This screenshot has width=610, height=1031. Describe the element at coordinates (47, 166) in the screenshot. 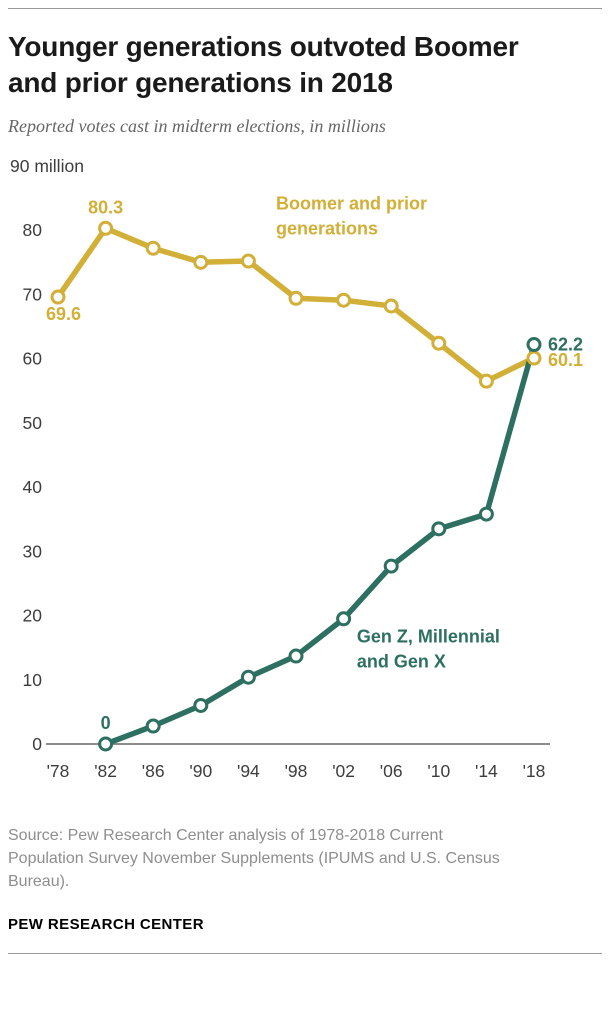

I see `y-axis-top-label: 90 million` at that location.